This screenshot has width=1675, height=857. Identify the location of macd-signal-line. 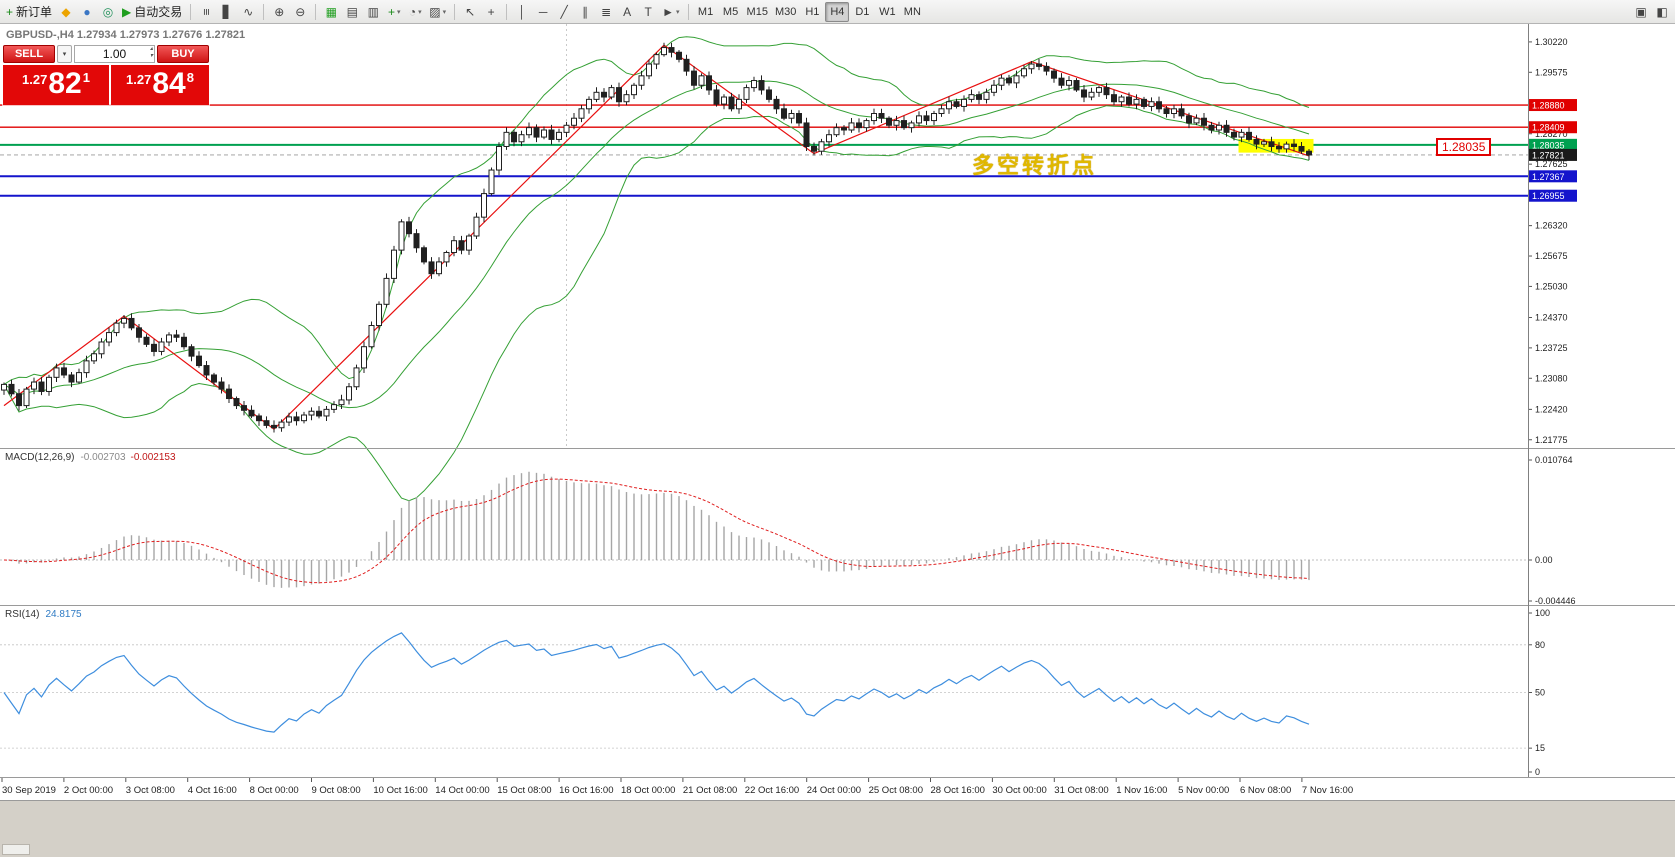
(656, 531).